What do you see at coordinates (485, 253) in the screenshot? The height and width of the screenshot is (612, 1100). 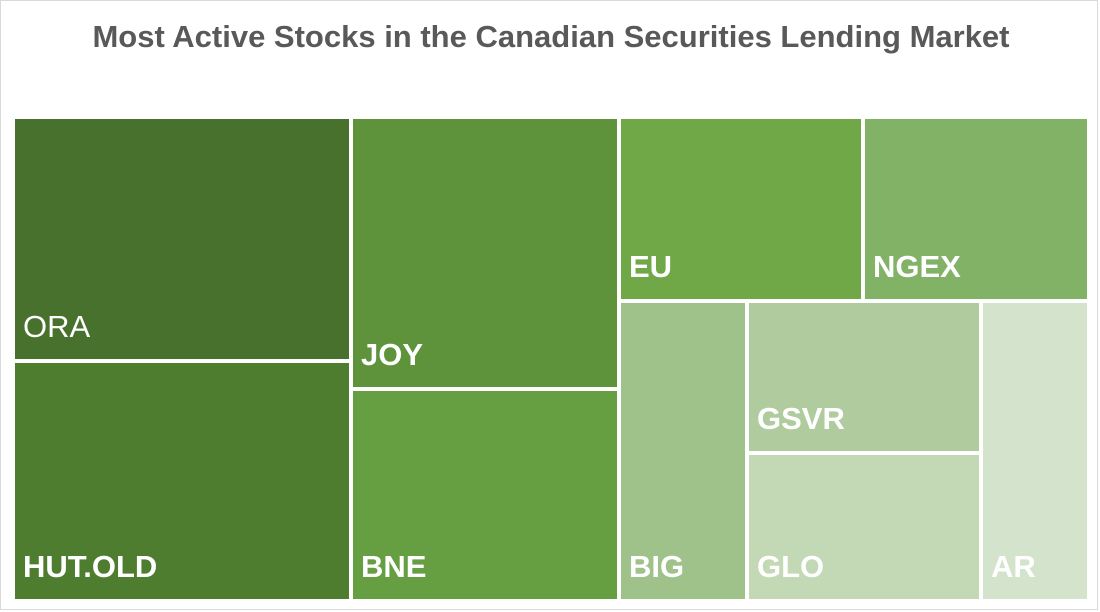 I see `treemap-tile-joy: JOY` at bounding box center [485, 253].